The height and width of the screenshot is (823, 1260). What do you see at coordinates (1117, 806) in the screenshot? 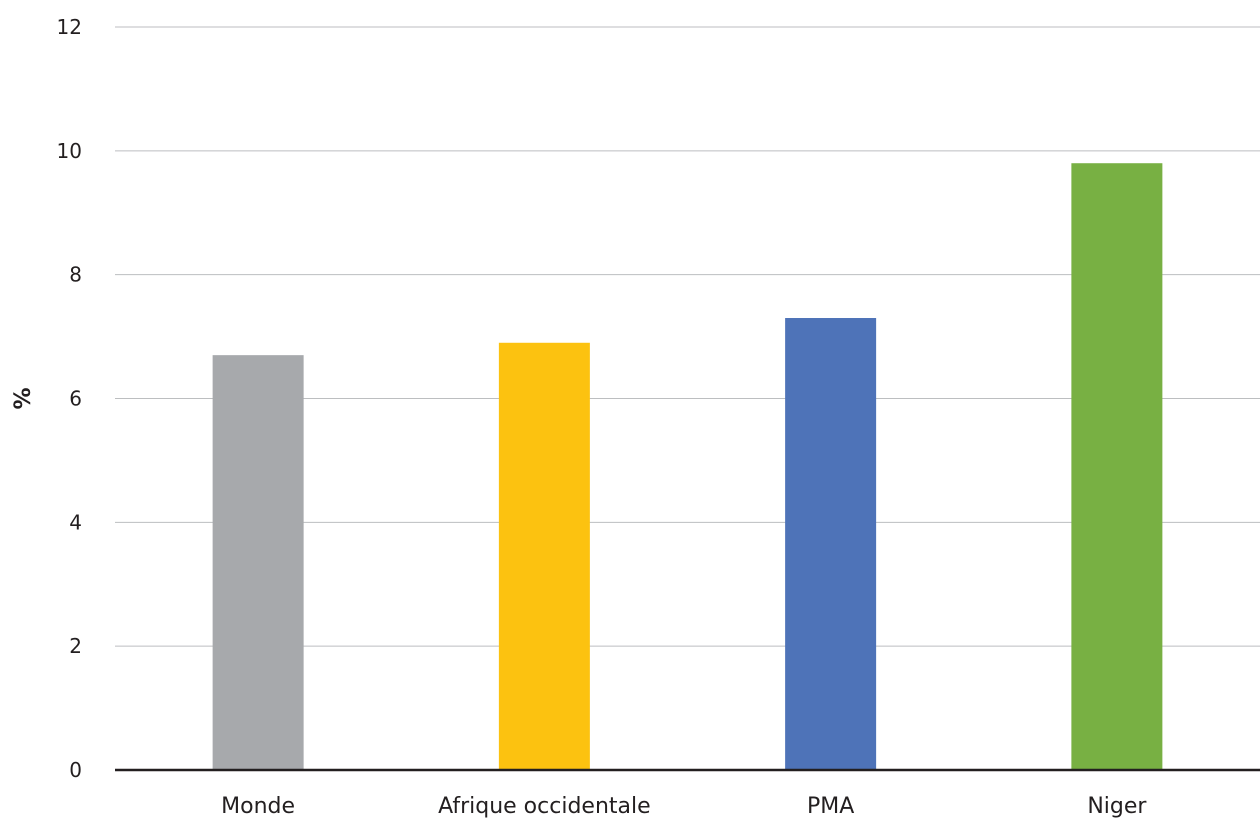
I see `x-tick-label: Niger` at bounding box center [1117, 806].